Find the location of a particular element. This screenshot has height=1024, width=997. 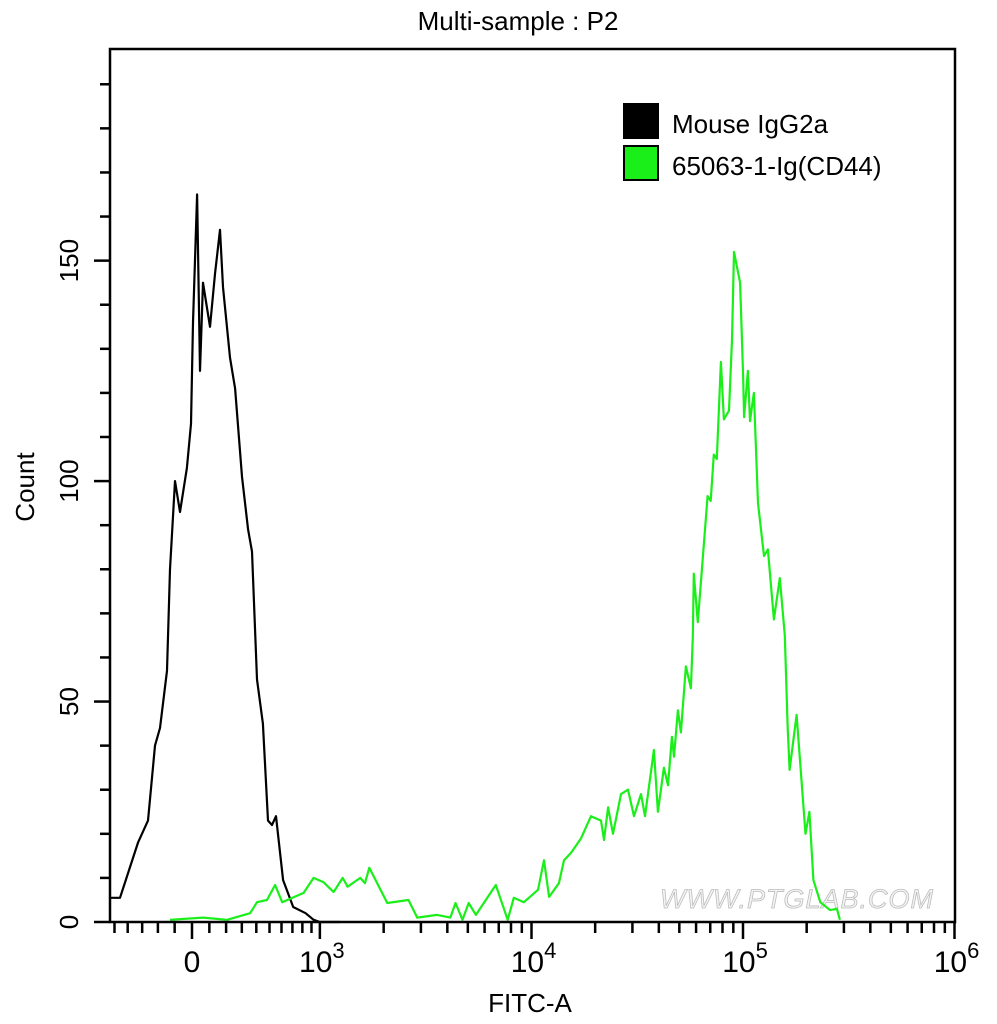

x-tick-label: 10⁶ is located at coordinates (957, 958).